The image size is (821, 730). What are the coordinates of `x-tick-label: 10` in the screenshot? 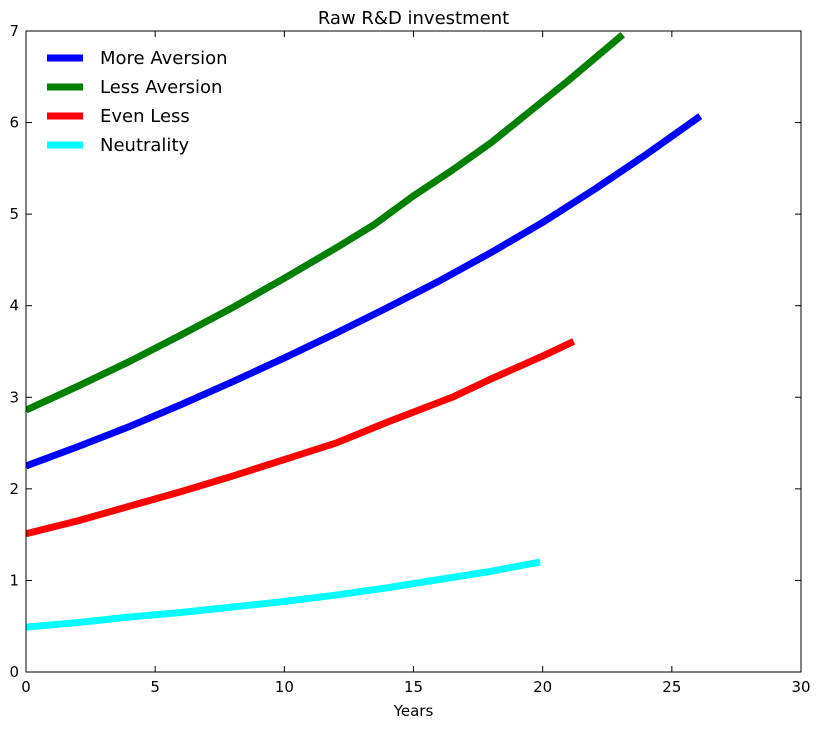 It's located at (284, 687).